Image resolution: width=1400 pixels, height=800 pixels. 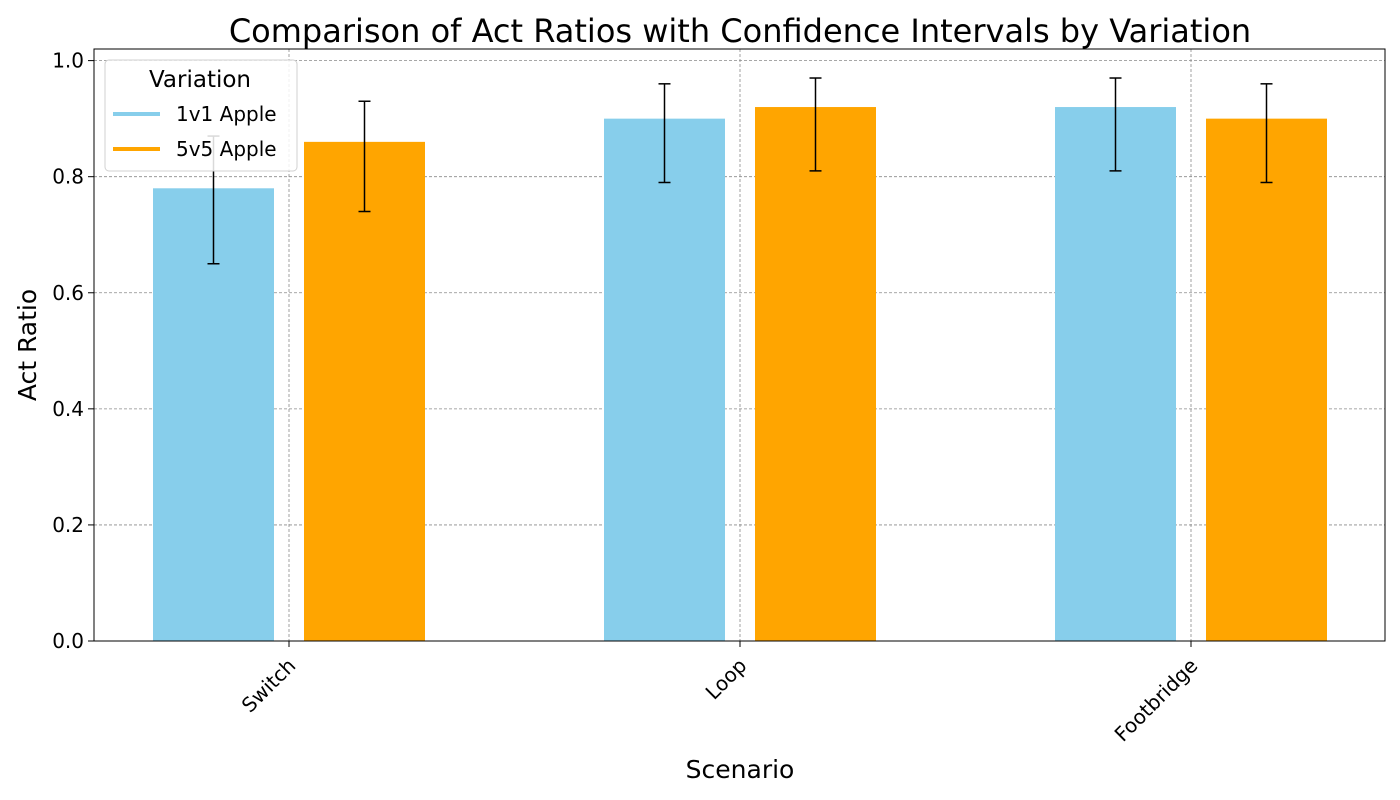 What do you see at coordinates (27, 345) in the screenshot?
I see `y-axis-label: Act Ratio` at bounding box center [27, 345].